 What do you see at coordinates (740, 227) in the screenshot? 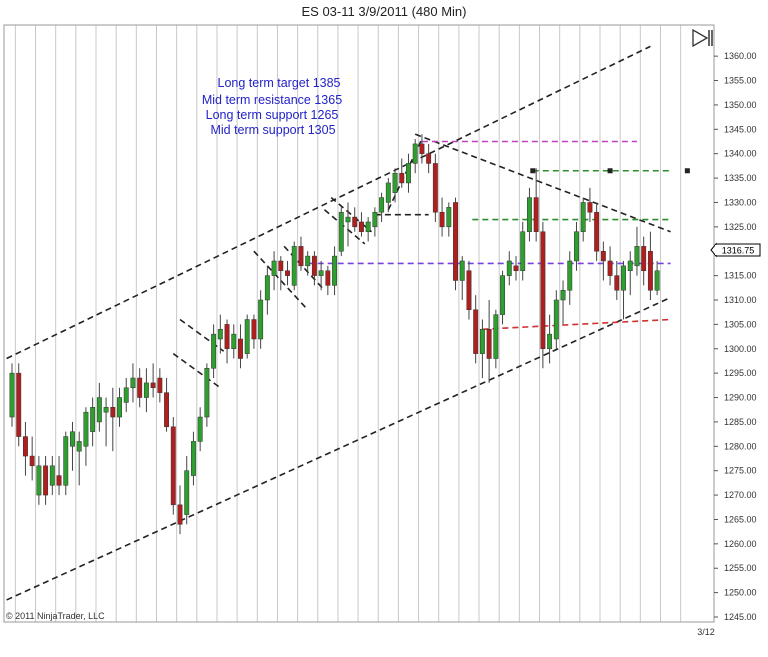
I see `y-tick-label: 1325.00` at bounding box center [740, 227].